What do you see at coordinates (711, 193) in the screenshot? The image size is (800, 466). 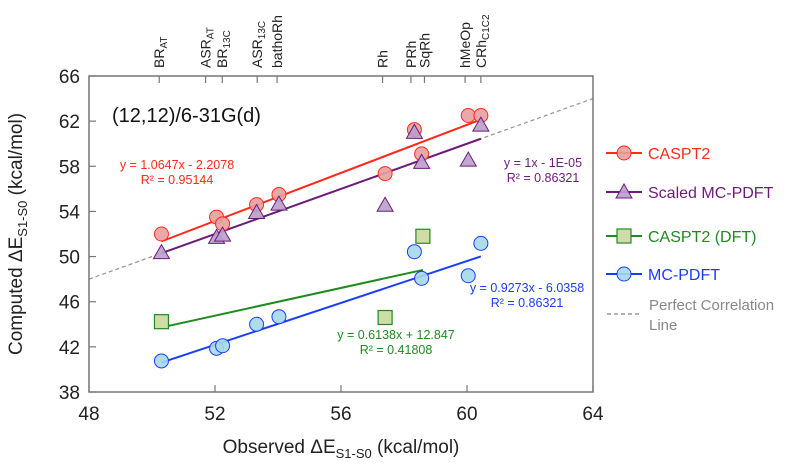 I see `legend-label: Scaled MC-PDFT` at bounding box center [711, 193].